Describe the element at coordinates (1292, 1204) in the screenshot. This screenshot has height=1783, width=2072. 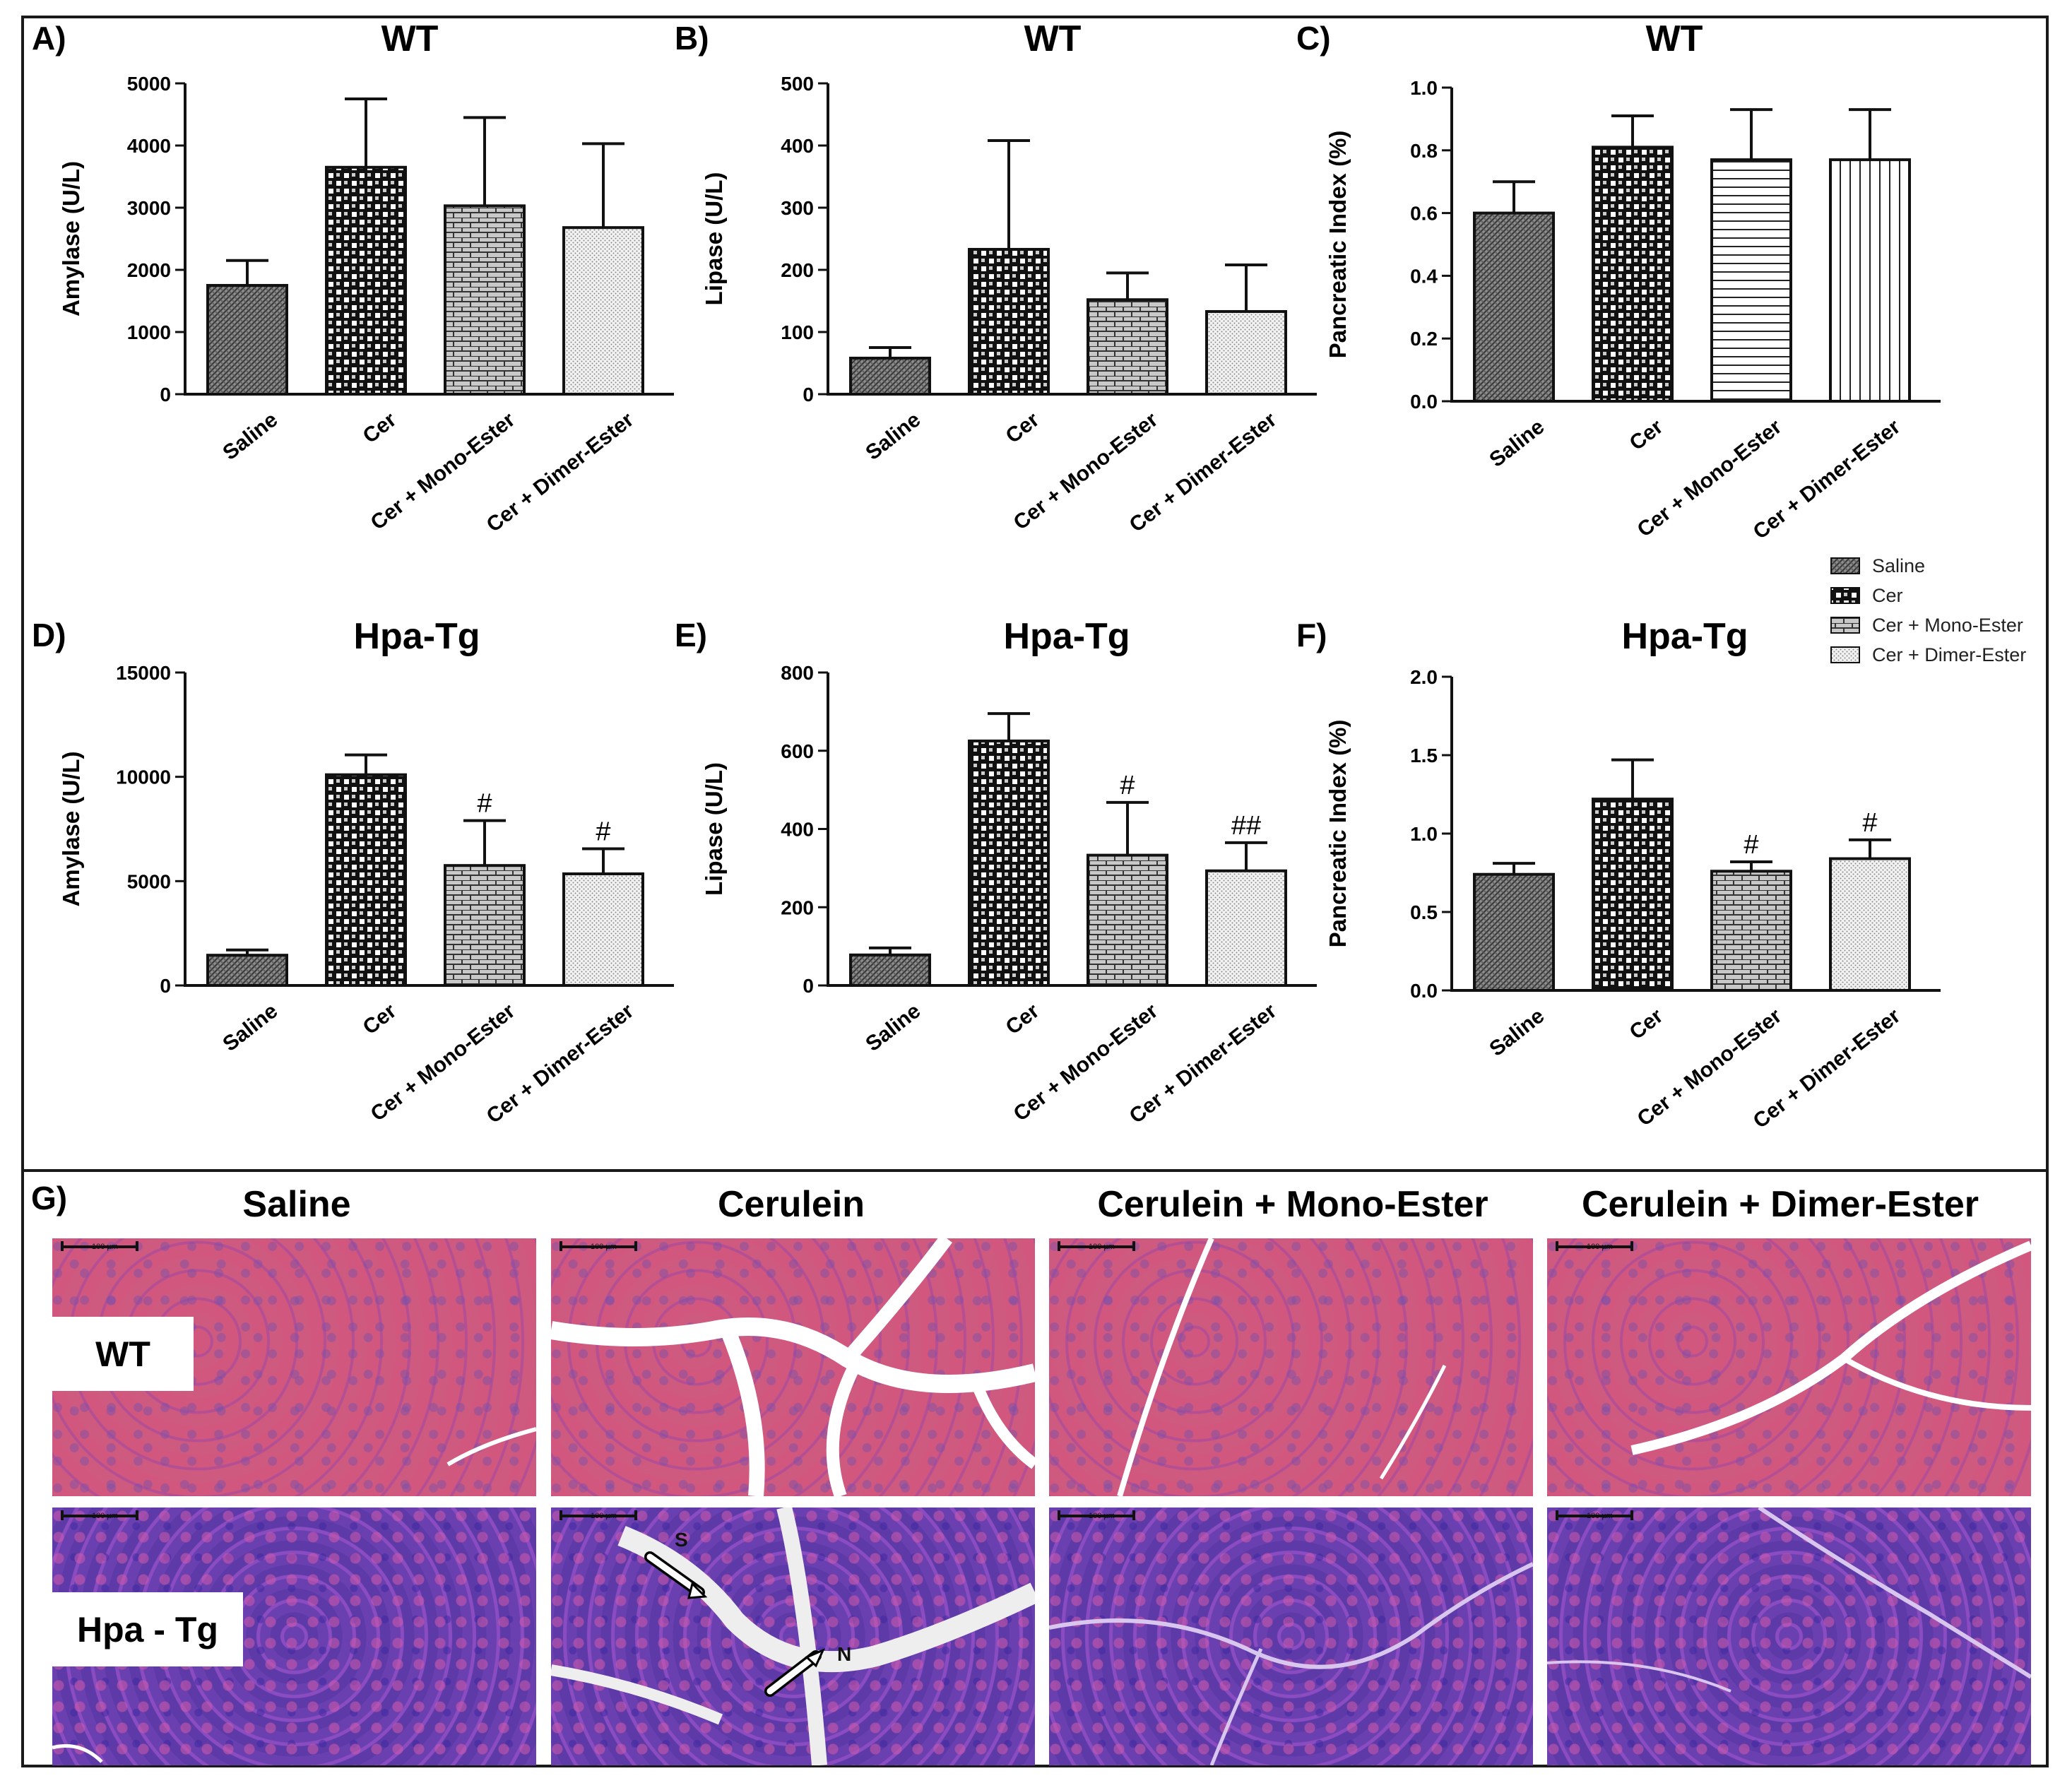
I see `histology-title-mono: Cerulein + Mono-Ester` at that location.